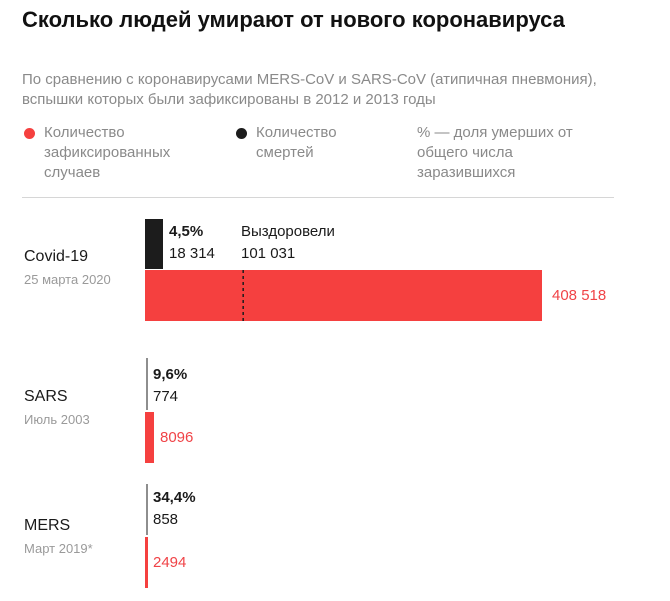  What do you see at coordinates (174, 497) in the screenshot?
I see `percent-label-mers: 34,4%` at bounding box center [174, 497].